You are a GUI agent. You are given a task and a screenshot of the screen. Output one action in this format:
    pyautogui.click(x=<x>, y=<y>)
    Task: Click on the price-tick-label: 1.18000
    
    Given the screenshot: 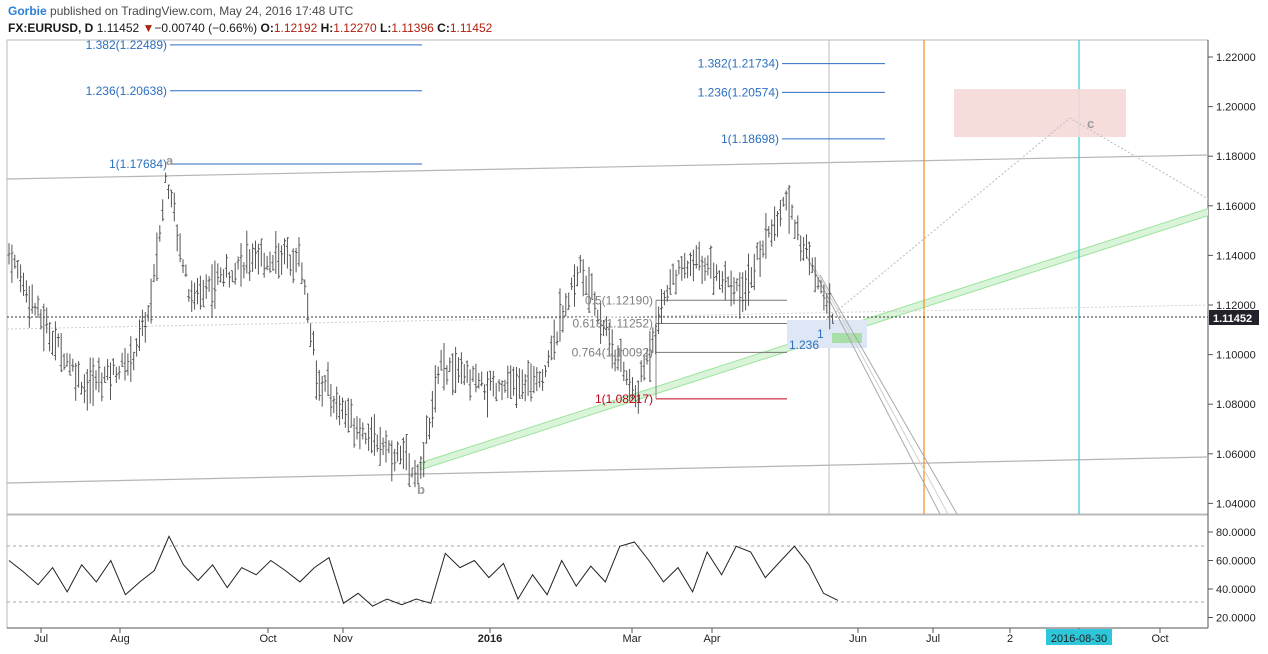 What is the action you would take?
    pyautogui.click(x=1236, y=157)
    